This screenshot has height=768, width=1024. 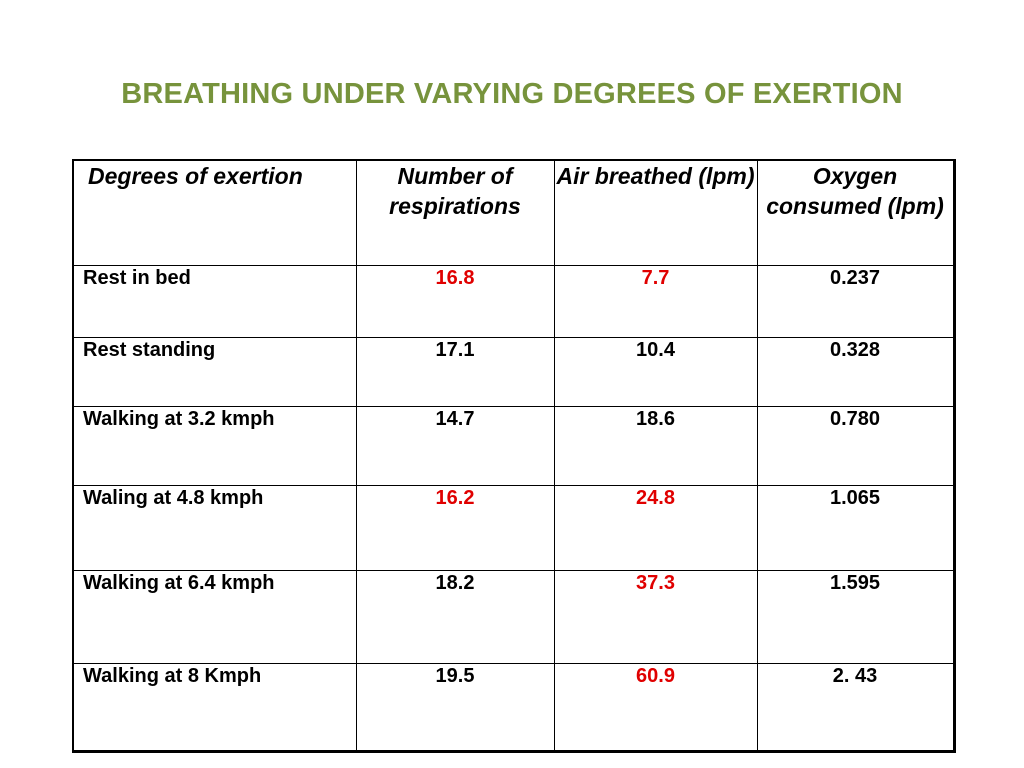 What do you see at coordinates (855, 527) in the screenshot?
I see `oxygen-consumed-value: 1.065` at bounding box center [855, 527].